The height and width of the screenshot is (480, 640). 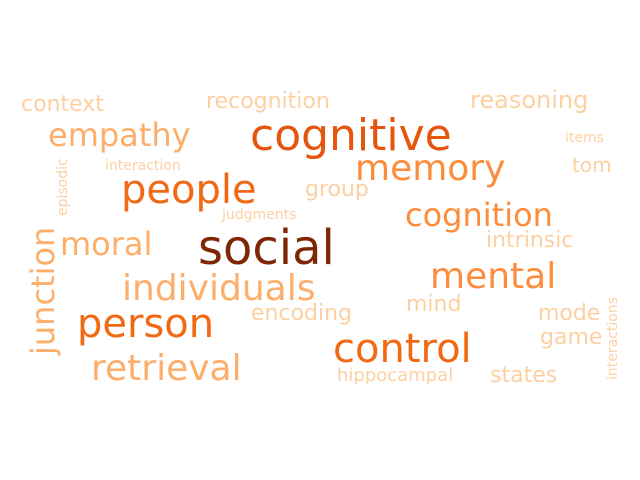 What do you see at coordinates (529, 240) in the screenshot?
I see `word-intrinsic: intrinsic` at bounding box center [529, 240].